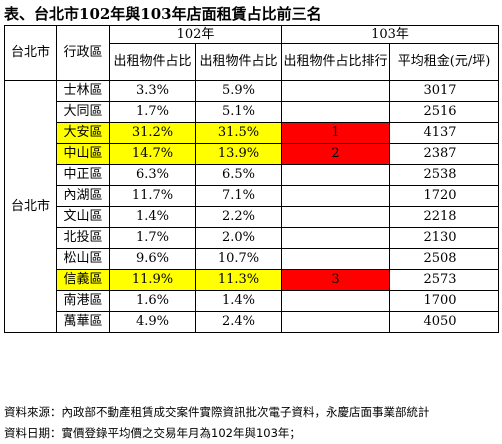 This screenshot has width=502, height=444. What do you see at coordinates (238, 112) in the screenshot?
I see `share-103-cell: 5.1%` at bounding box center [238, 112].